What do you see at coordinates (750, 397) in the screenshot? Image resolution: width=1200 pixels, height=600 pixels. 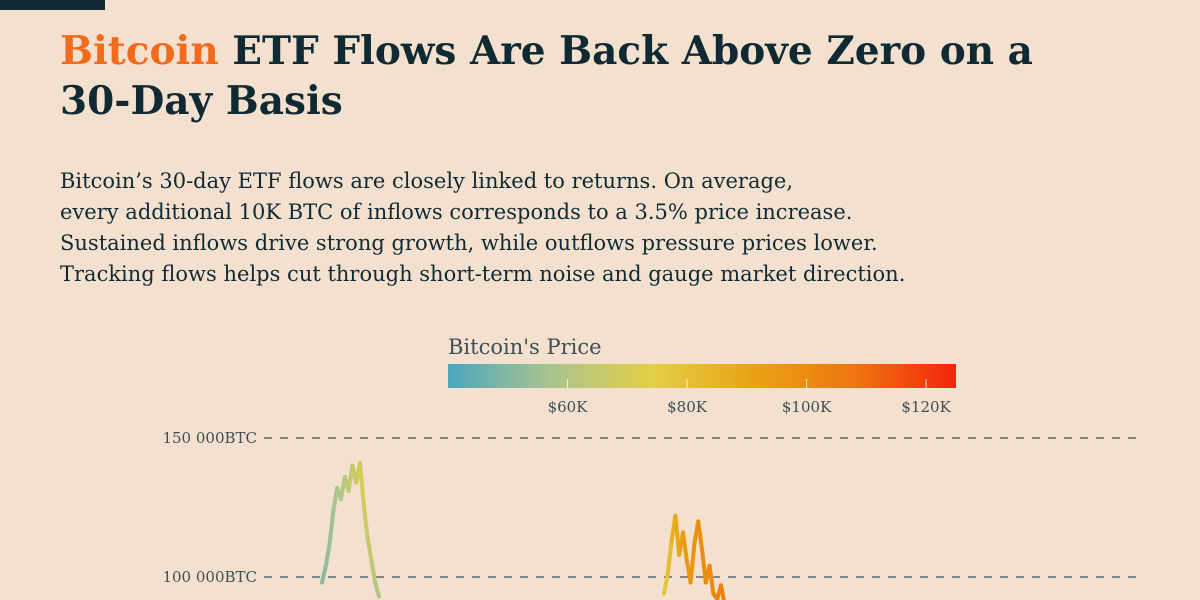 I see `color-scale-ticks: $60K $80K $100K $120K` at bounding box center [750, 397].